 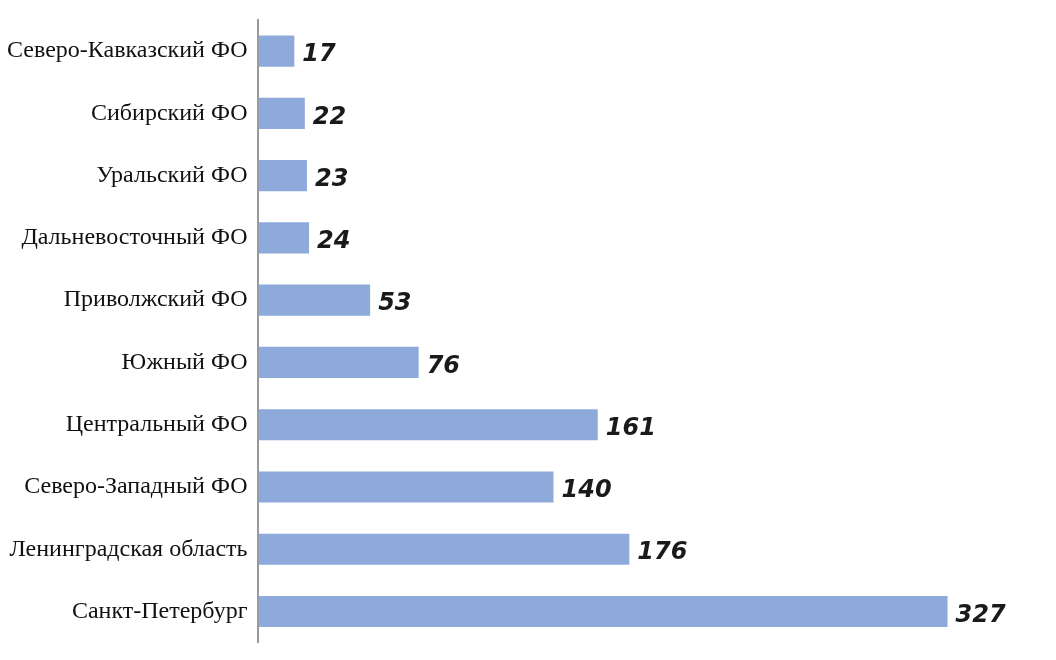 I want to click on y-tick-label: Северо-Кавказский ФО, so click(x=127, y=49).